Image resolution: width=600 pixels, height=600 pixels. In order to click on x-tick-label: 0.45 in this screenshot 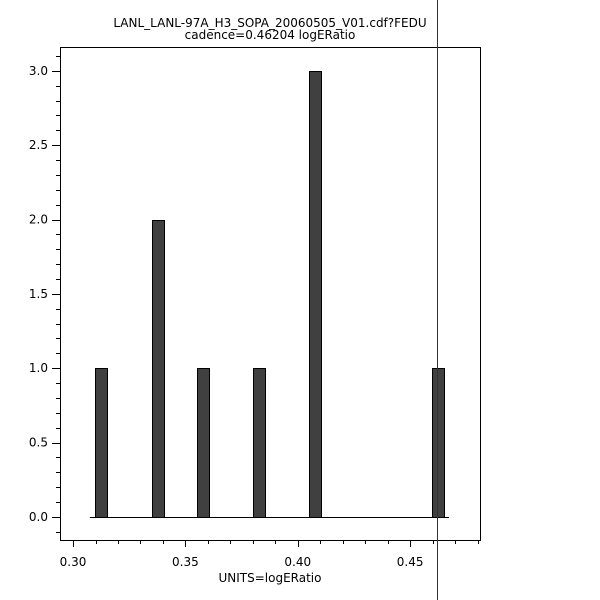, I will do `click(410, 562)`.